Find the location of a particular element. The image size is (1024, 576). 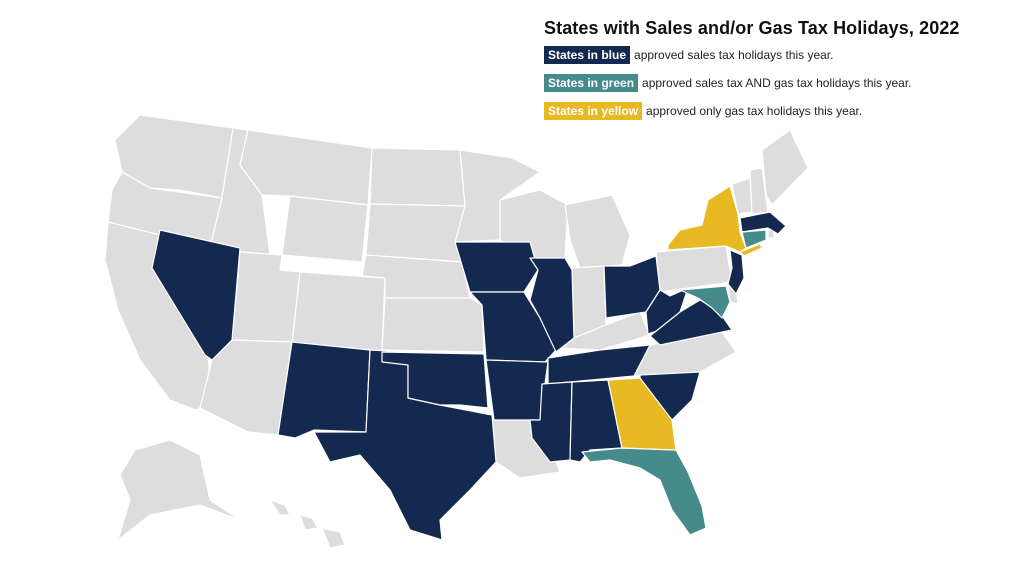

state-georgia is located at coordinates (642, 414).